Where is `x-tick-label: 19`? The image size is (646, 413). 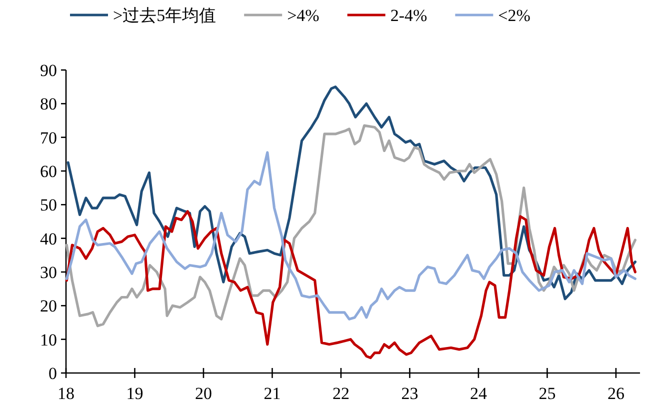
x-tick-label: 19 is located at coordinates (135, 393).